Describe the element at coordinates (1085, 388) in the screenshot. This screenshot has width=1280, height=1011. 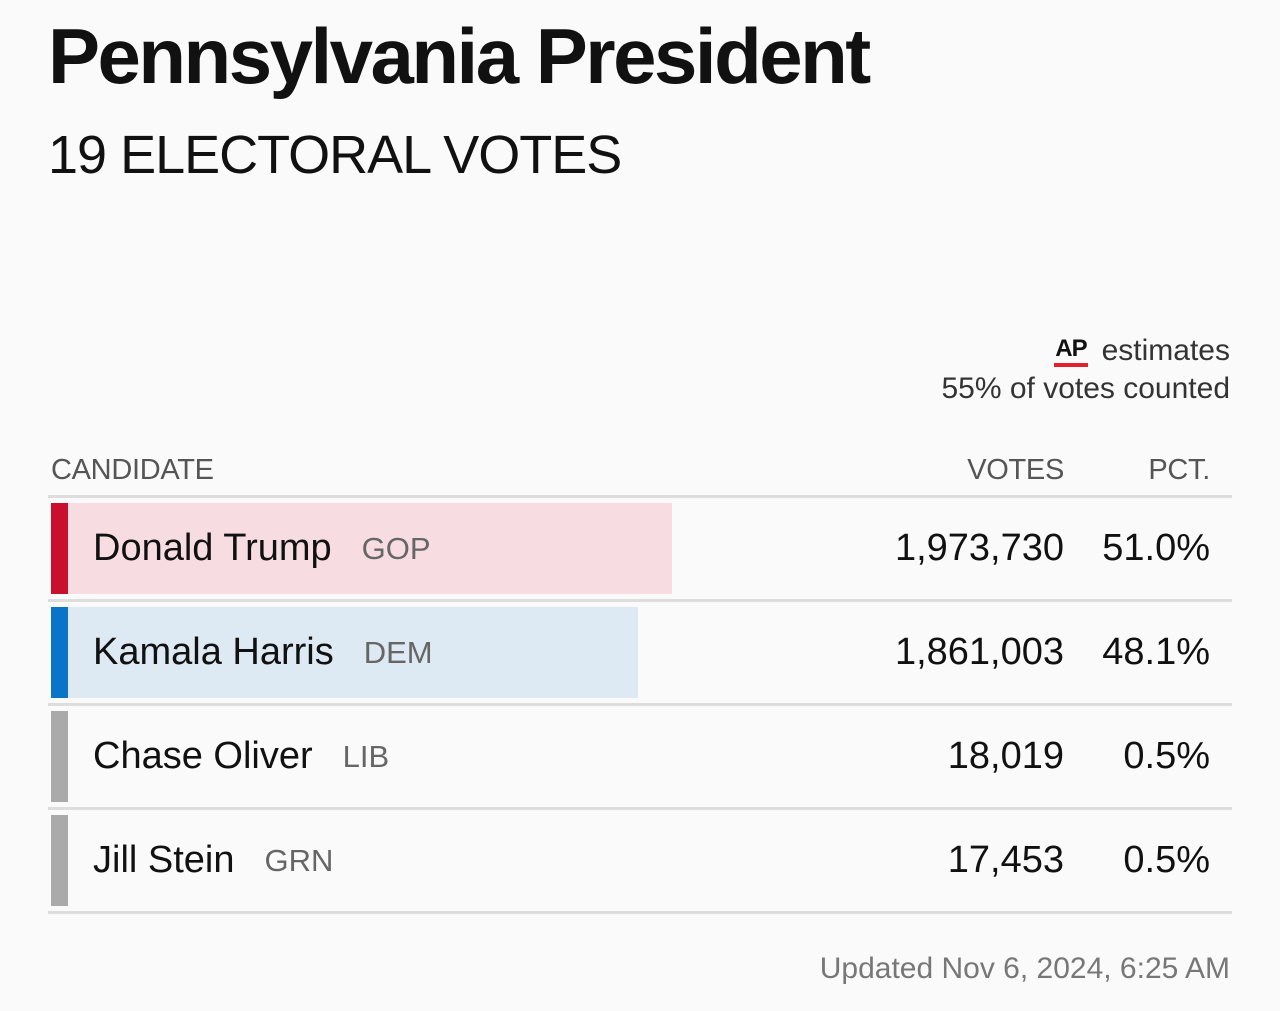
I see `votes-counted-text: 55% of votes counted` at that location.